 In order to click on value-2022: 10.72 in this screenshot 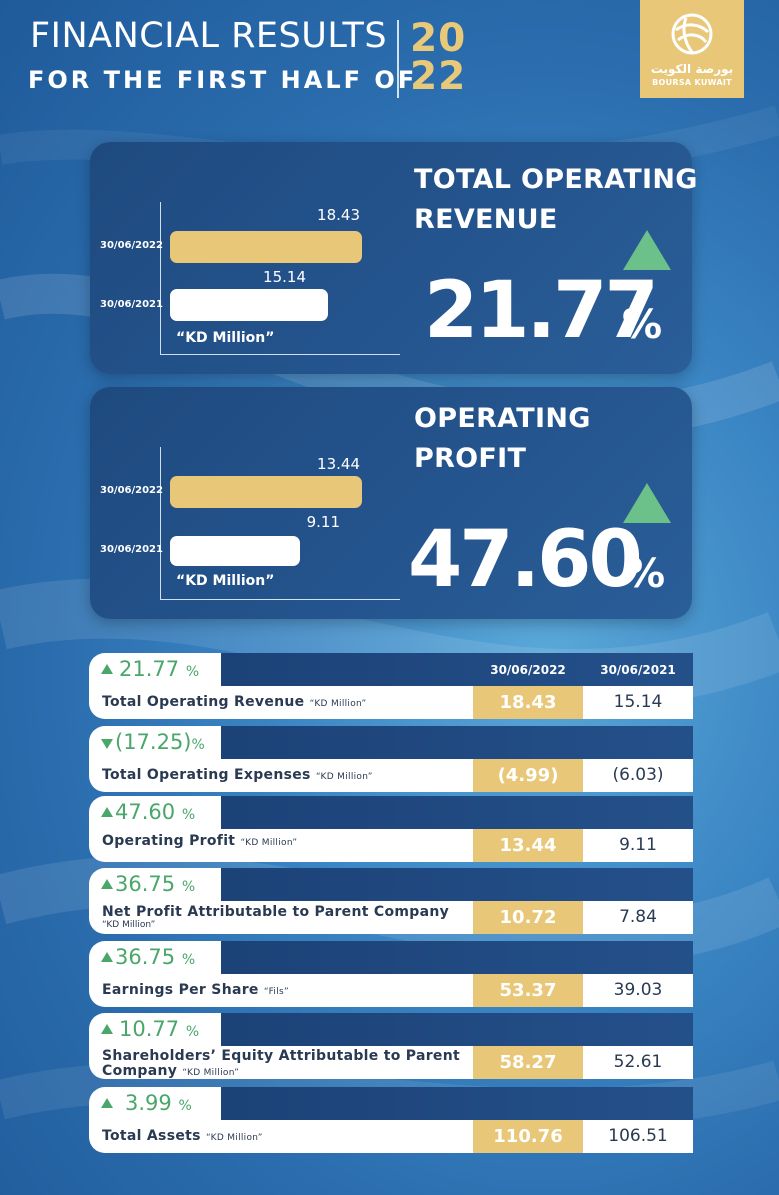, I will do `click(528, 917)`.